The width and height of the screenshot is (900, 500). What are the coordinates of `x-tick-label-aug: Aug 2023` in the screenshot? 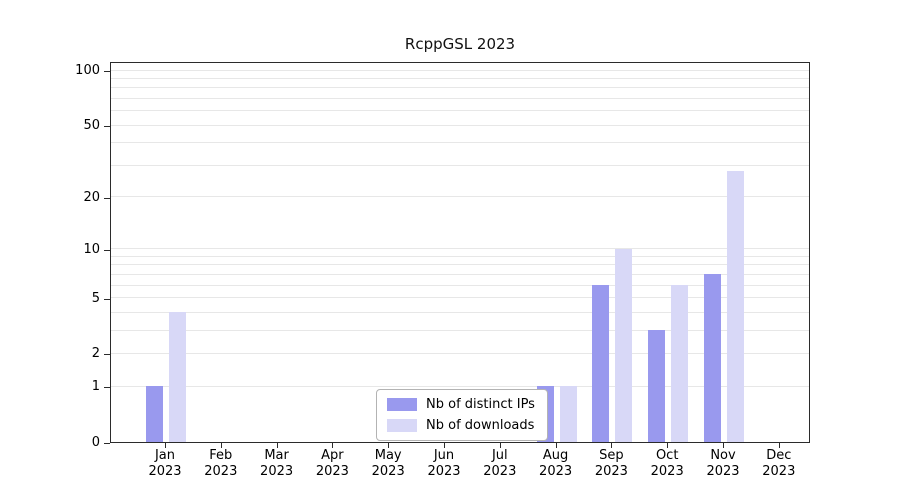 It's located at (556, 463).